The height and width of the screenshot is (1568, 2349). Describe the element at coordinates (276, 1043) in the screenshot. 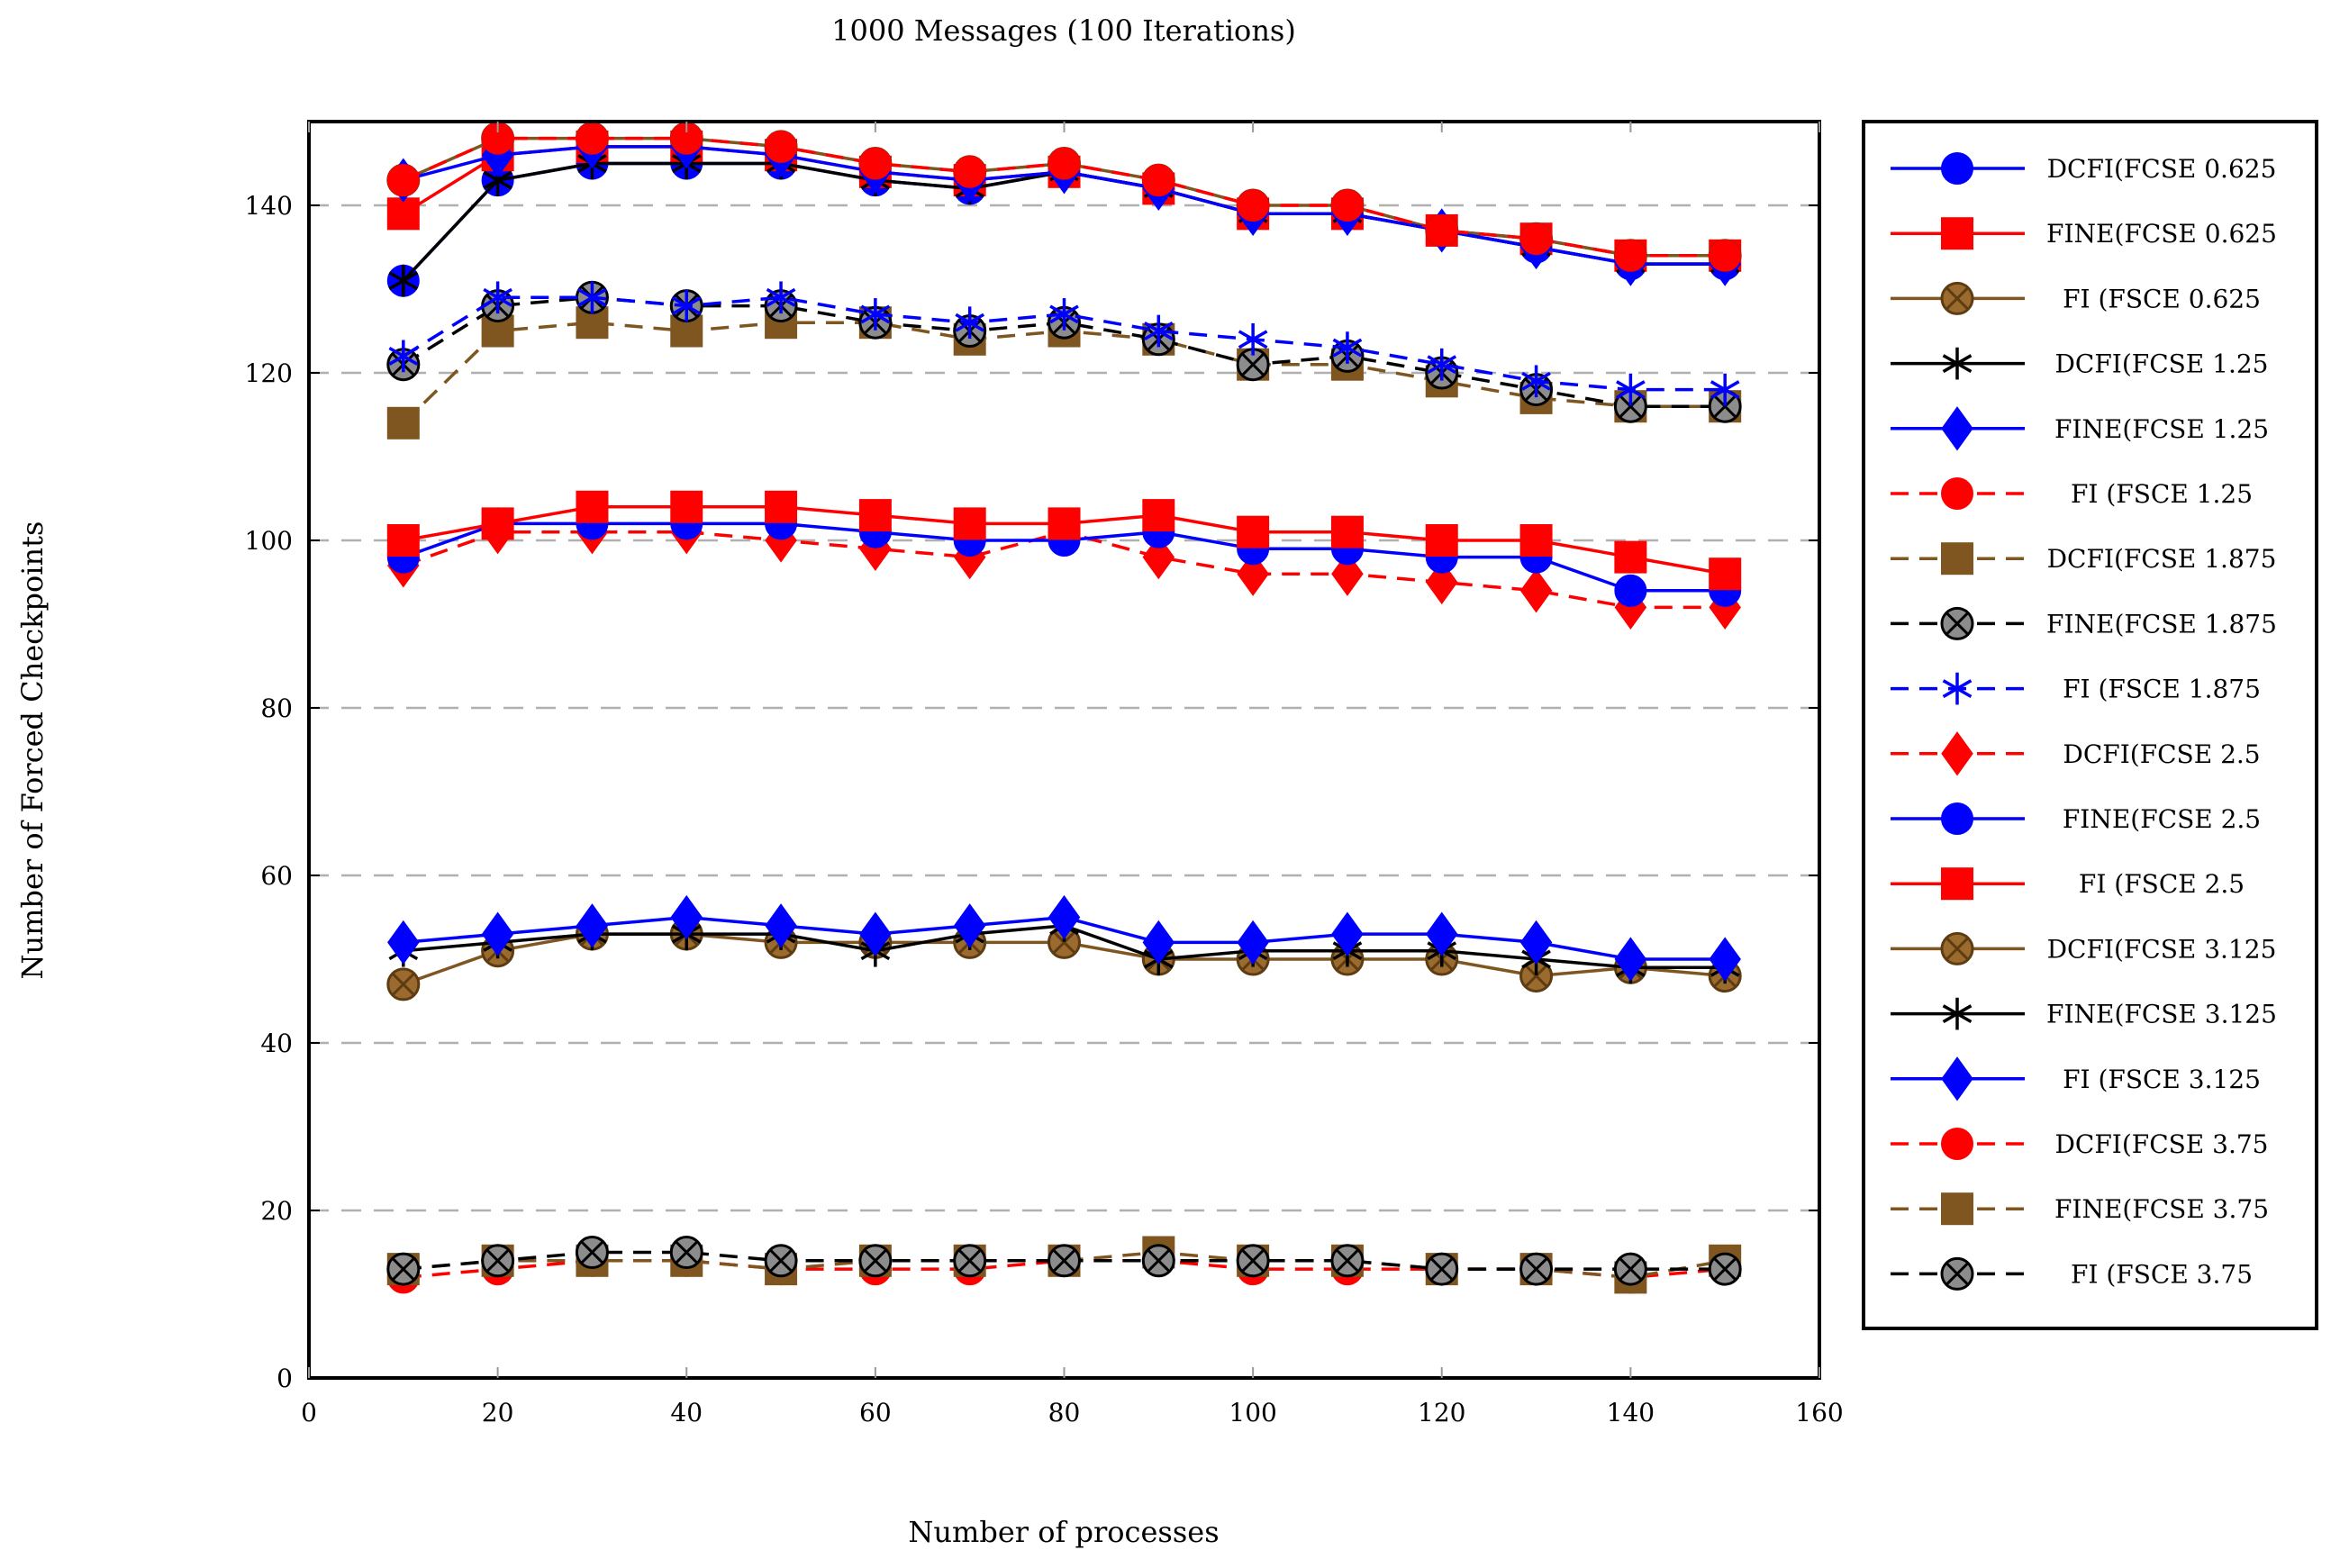

I see `y-tick-label: 40` at that location.